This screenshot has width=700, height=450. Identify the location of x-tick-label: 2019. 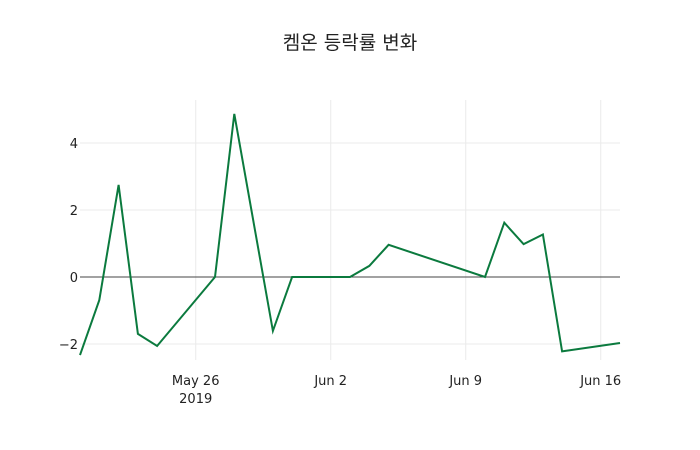
(195, 399).